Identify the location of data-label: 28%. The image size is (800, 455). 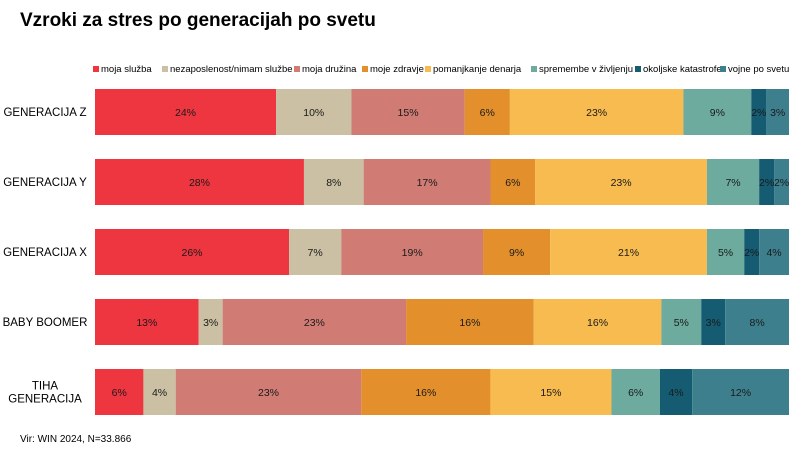
(199, 183).